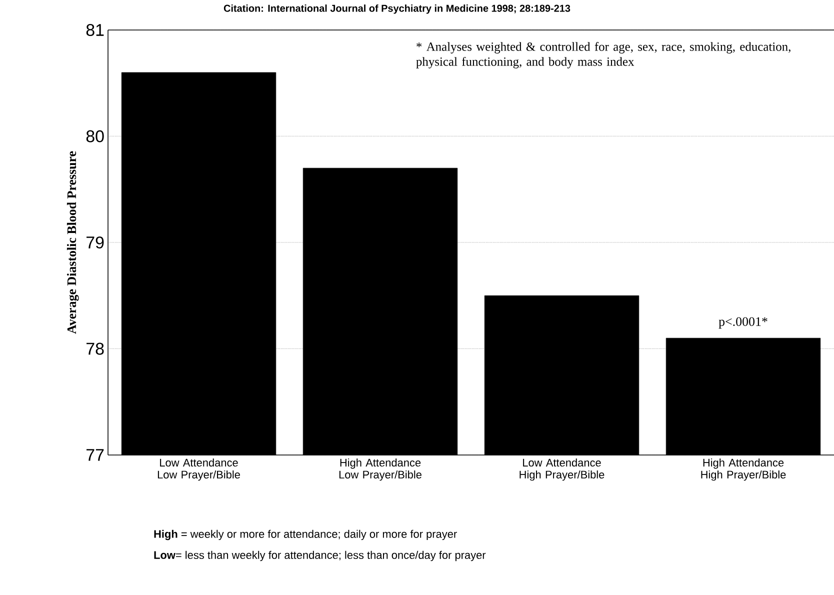  What do you see at coordinates (320, 556) in the screenshot?
I see `text: Low= less than weekly for attendance; less than once/day for prayer` at bounding box center [320, 556].